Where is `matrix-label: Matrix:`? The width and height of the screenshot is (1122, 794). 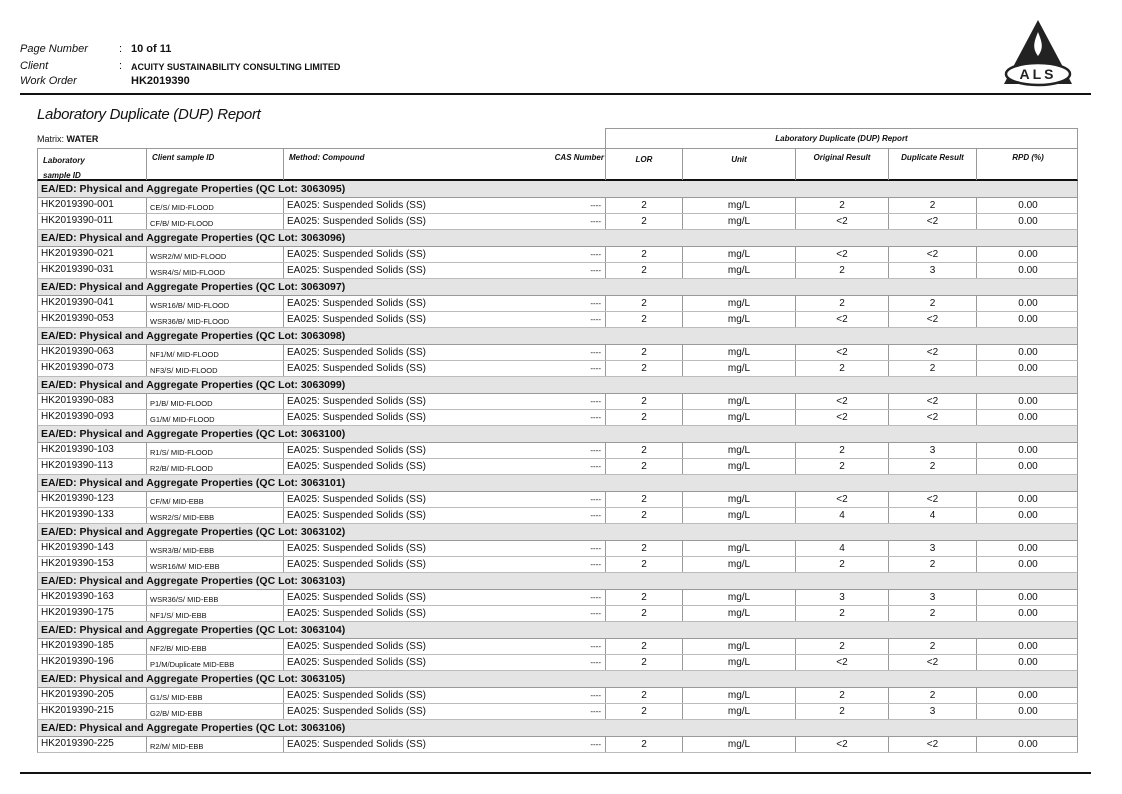
matrix-label: Matrix: is located at coordinates (50, 139).